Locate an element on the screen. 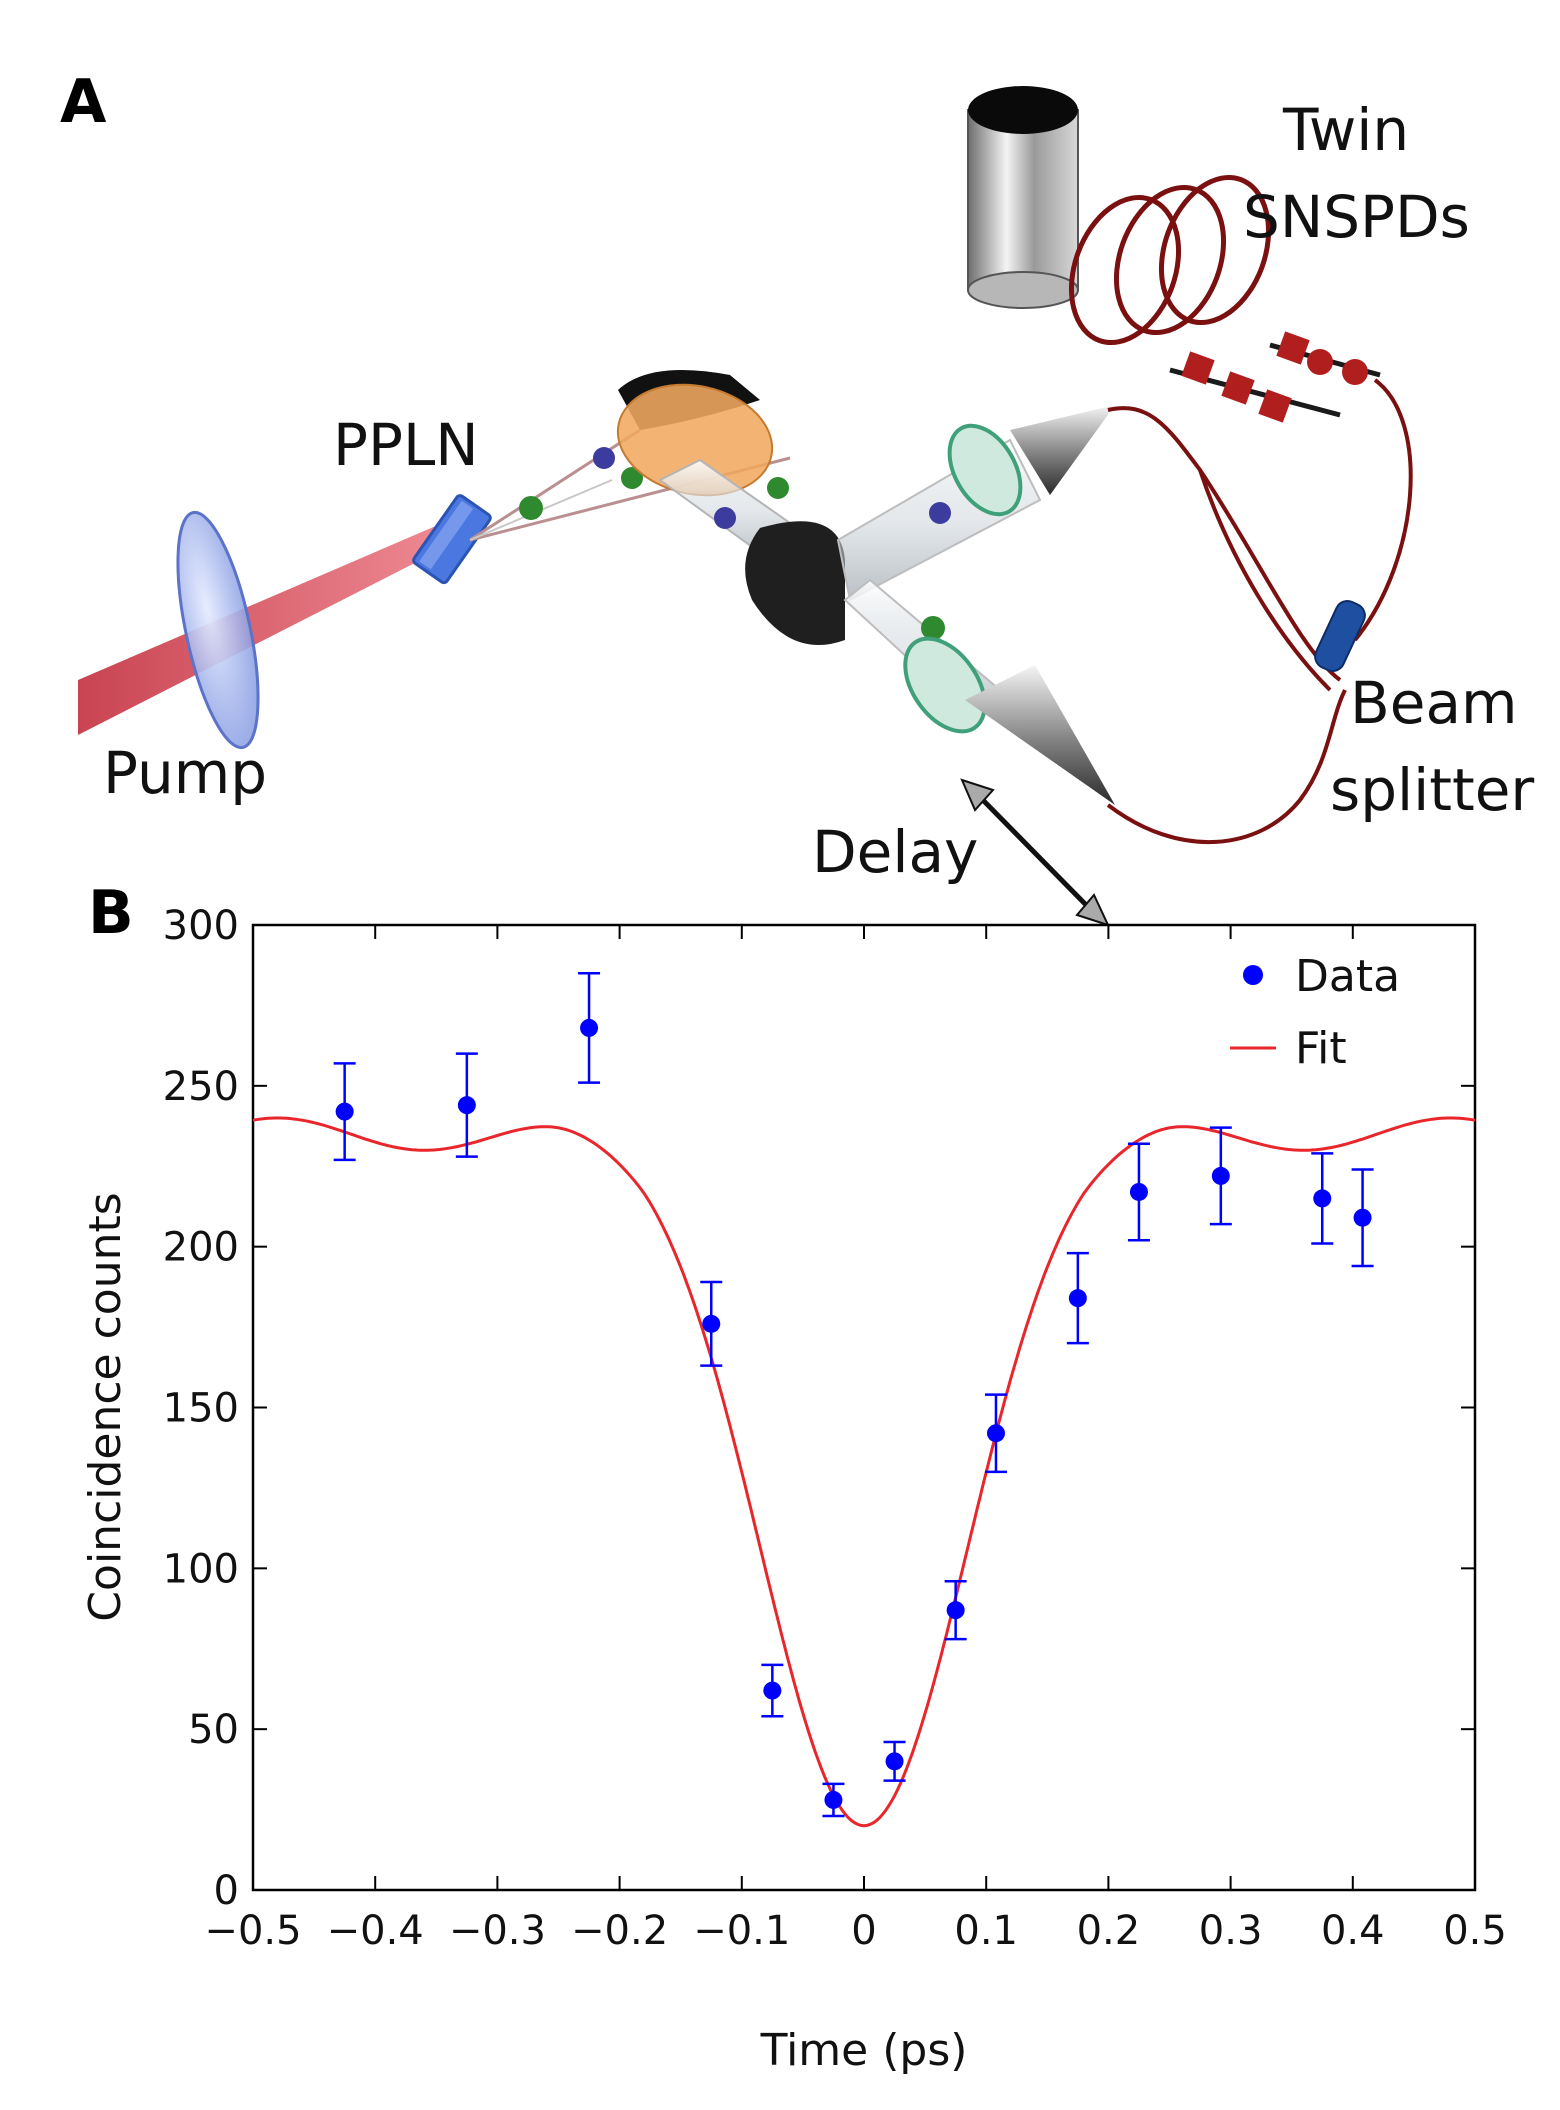 Image resolution: width=1560 pixels, height=2110 pixels. x-tick-label: −0.1 is located at coordinates (741, 1931).